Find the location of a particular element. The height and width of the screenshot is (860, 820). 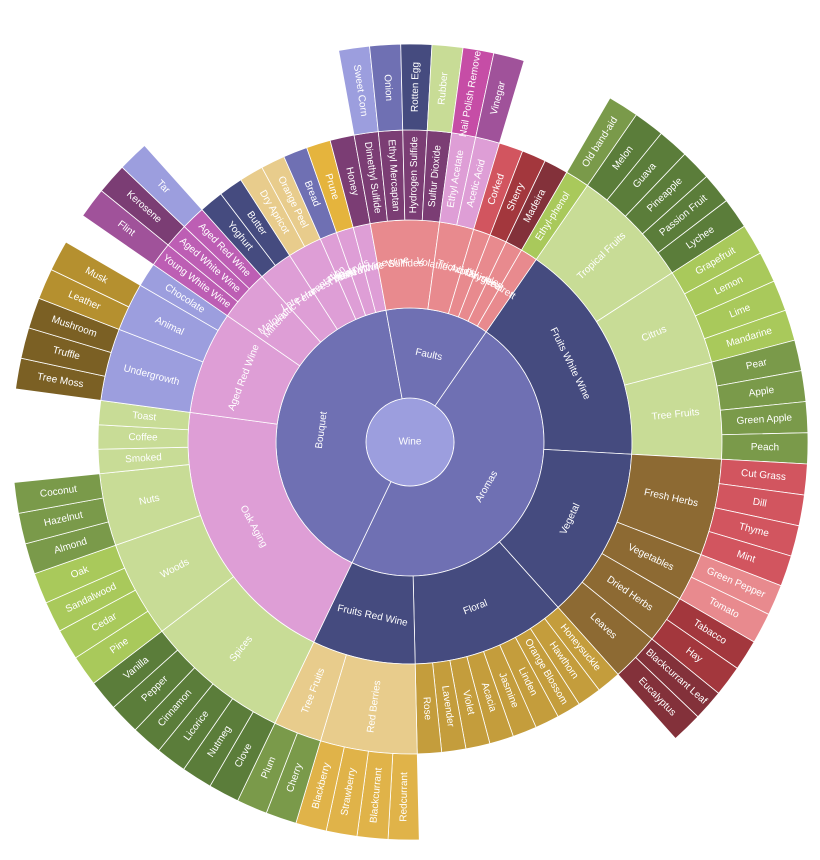

segment-old-band-aid is located at coordinates (601, 141).